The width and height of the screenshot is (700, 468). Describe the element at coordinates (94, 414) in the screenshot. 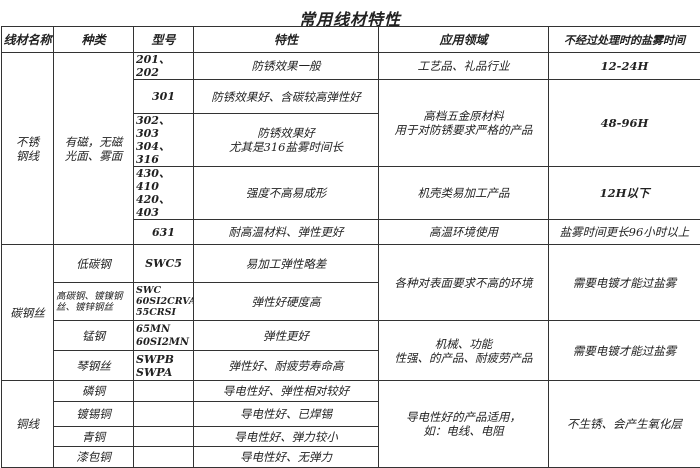

I see `type-cell: 镀锡铜` at that location.